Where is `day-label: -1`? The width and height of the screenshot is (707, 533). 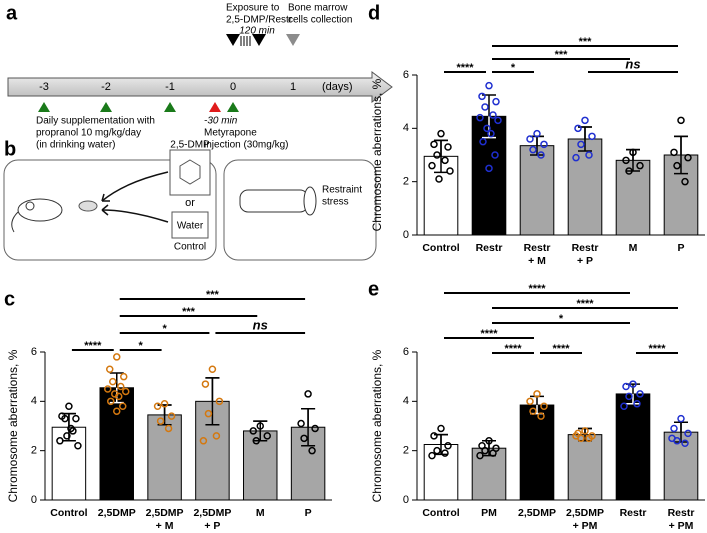
day-label: -1 is located at coordinates (170, 87).